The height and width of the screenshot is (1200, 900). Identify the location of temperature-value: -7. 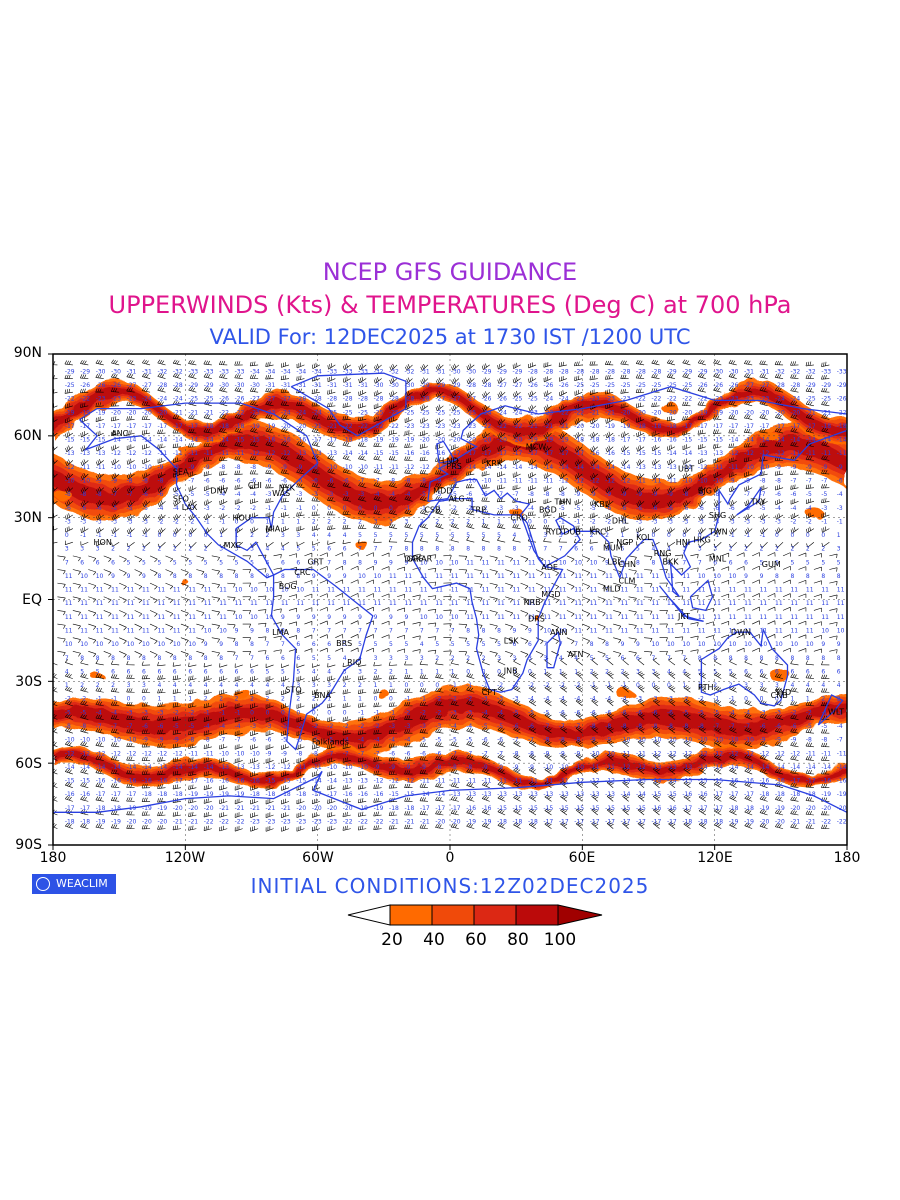
(546, 726).